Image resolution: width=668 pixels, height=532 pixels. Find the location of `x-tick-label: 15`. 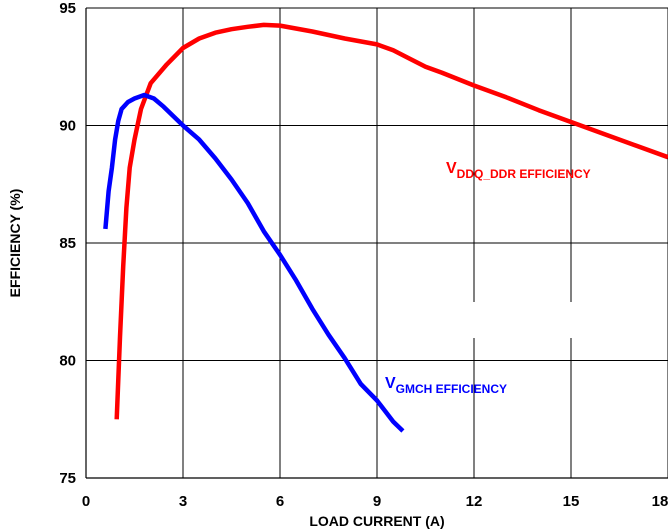

x-tick-label: 15 is located at coordinates (571, 501).